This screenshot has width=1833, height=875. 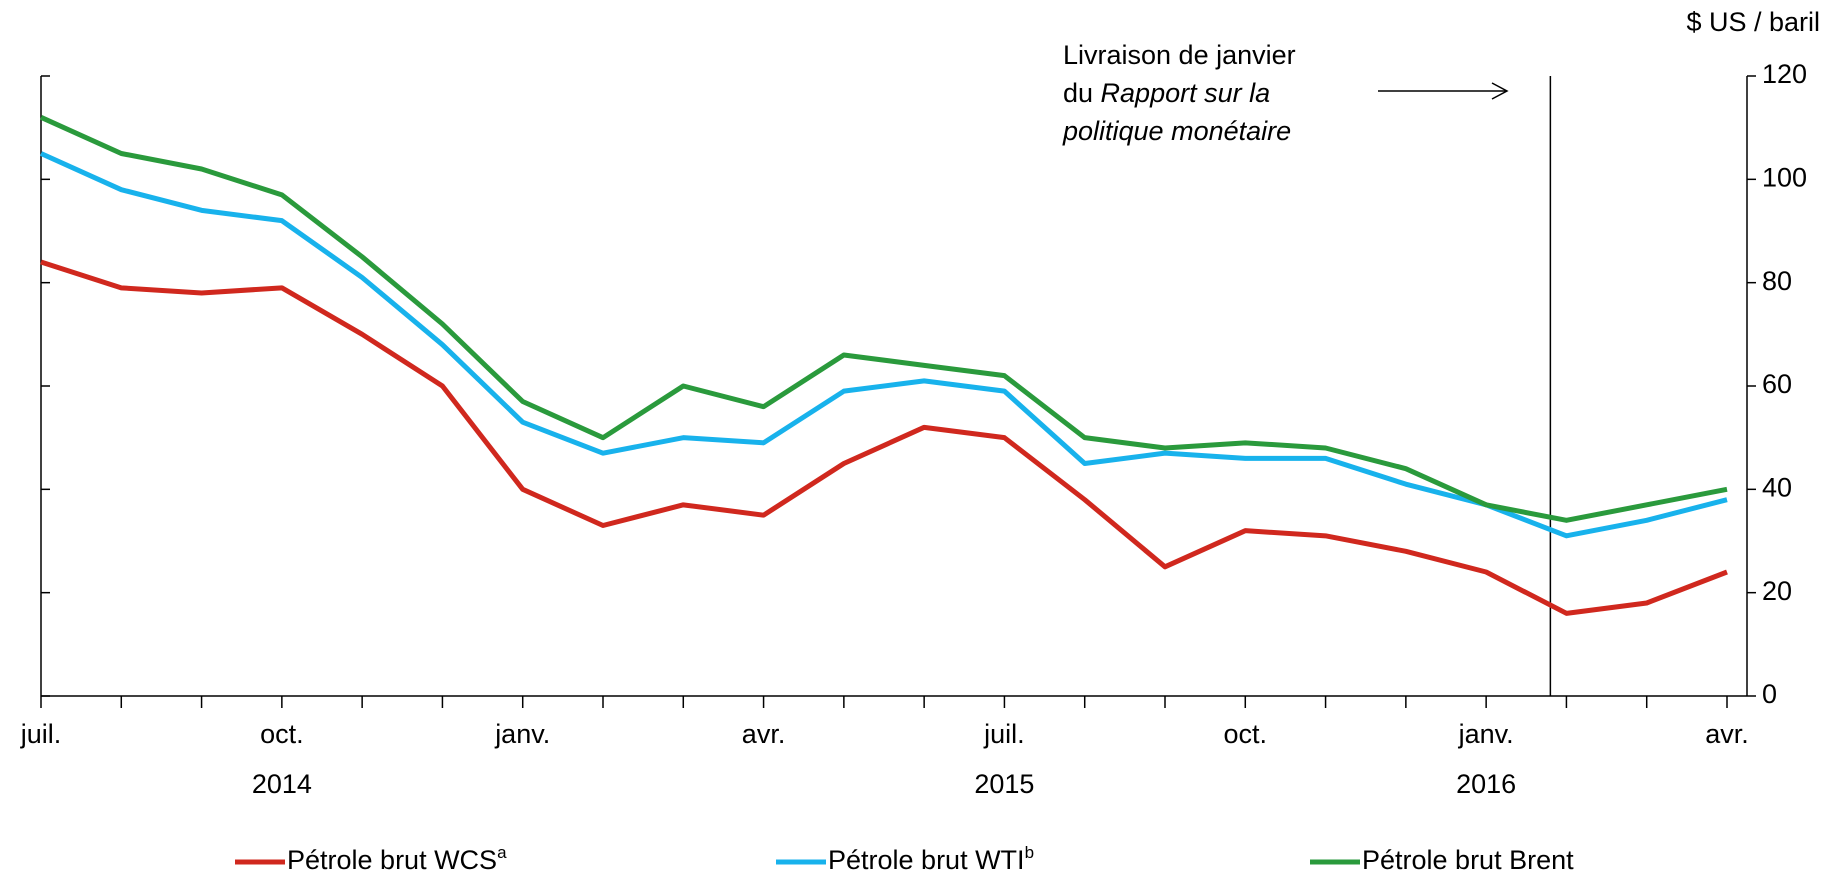 I want to click on annotation: du Rapport sur la, so click(x=1166, y=93).